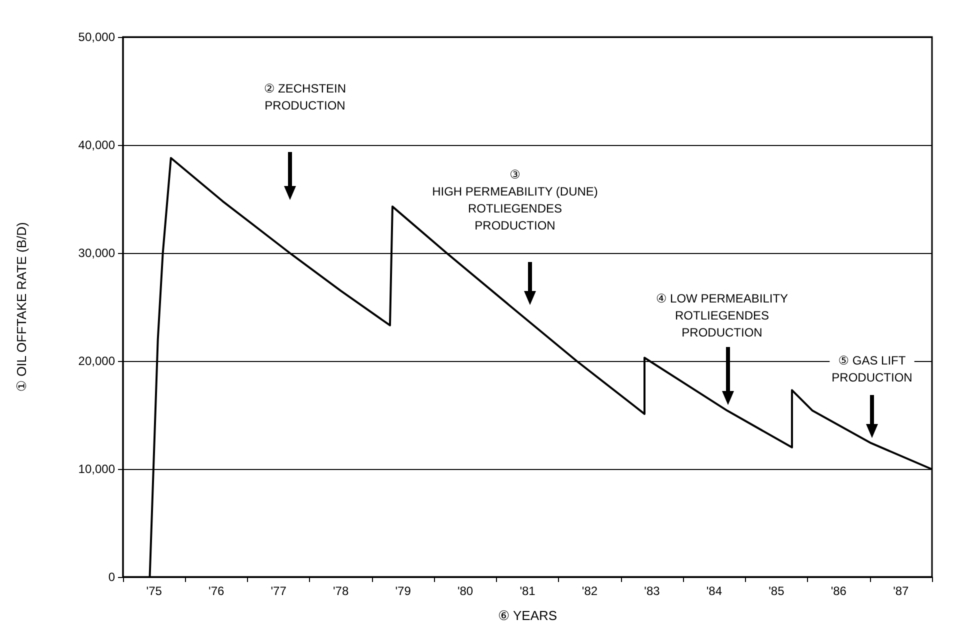 The image size is (959, 636). Describe the element at coordinates (97, 469) in the screenshot. I see `y-tick-label: 10,000` at that location.